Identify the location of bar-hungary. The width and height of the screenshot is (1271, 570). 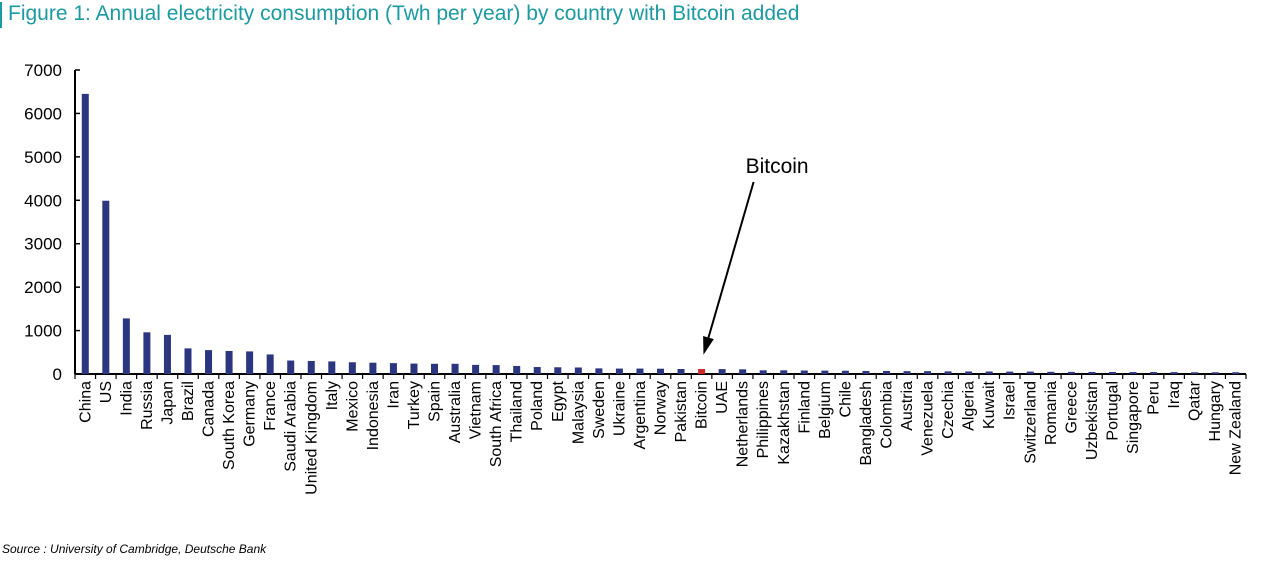
(1215, 373).